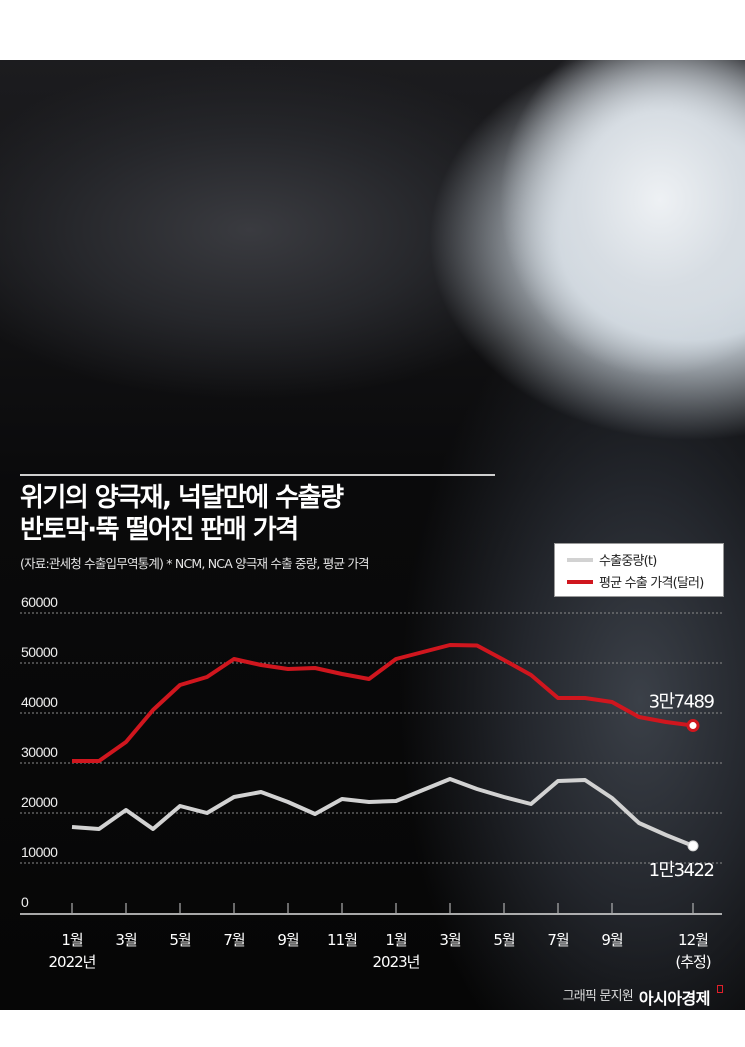 The image size is (745, 1047). Describe the element at coordinates (342, 940) in the screenshot. I see `x-tick-label: 11월` at that location.